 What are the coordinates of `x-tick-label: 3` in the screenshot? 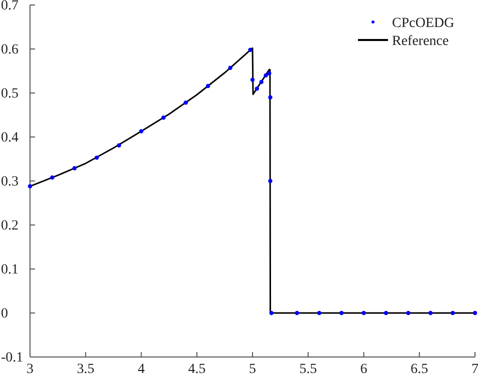 It's located at (30, 369).